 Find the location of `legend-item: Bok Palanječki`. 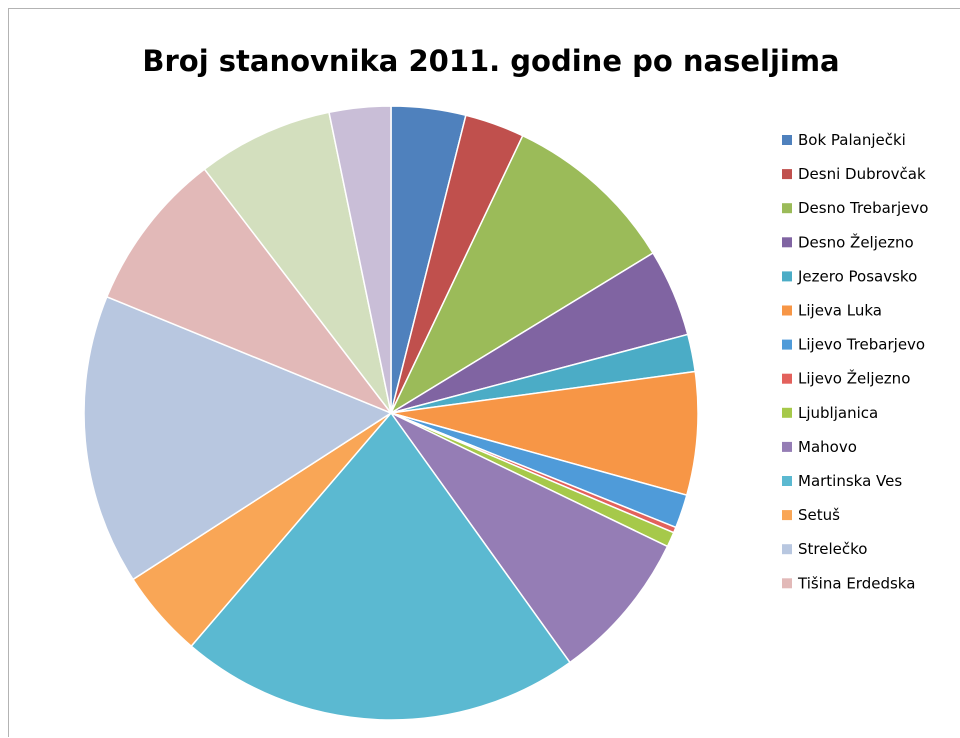

legend-item: Bok Palanječki is located at coordinates (844, 140).